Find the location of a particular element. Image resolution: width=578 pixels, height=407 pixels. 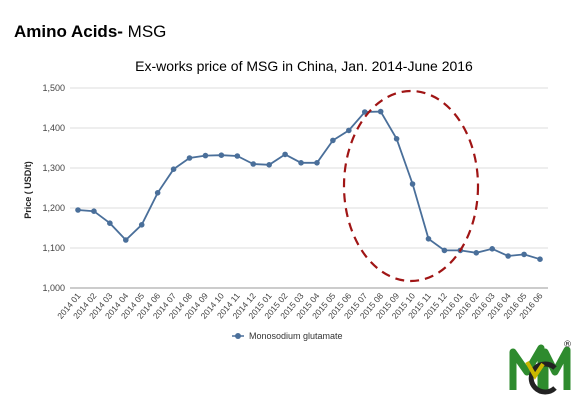

legend-marker is located at coordinates (238, 336).